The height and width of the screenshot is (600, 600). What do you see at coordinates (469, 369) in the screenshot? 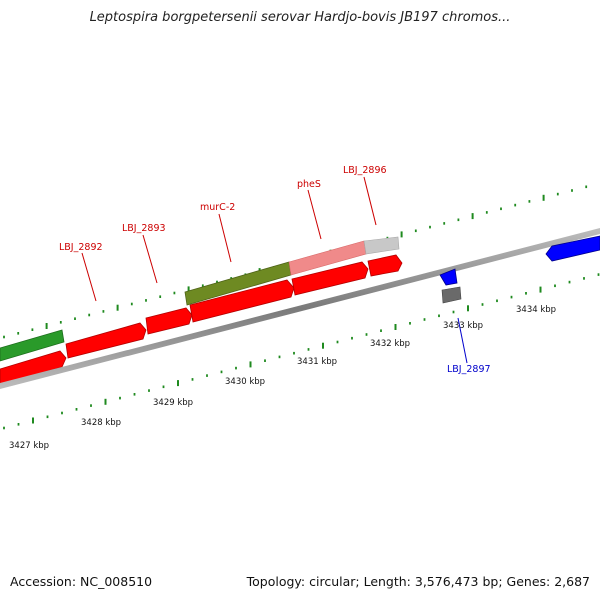
I see `gene-label: LBJ_2897` at bounding box center [469, 369].